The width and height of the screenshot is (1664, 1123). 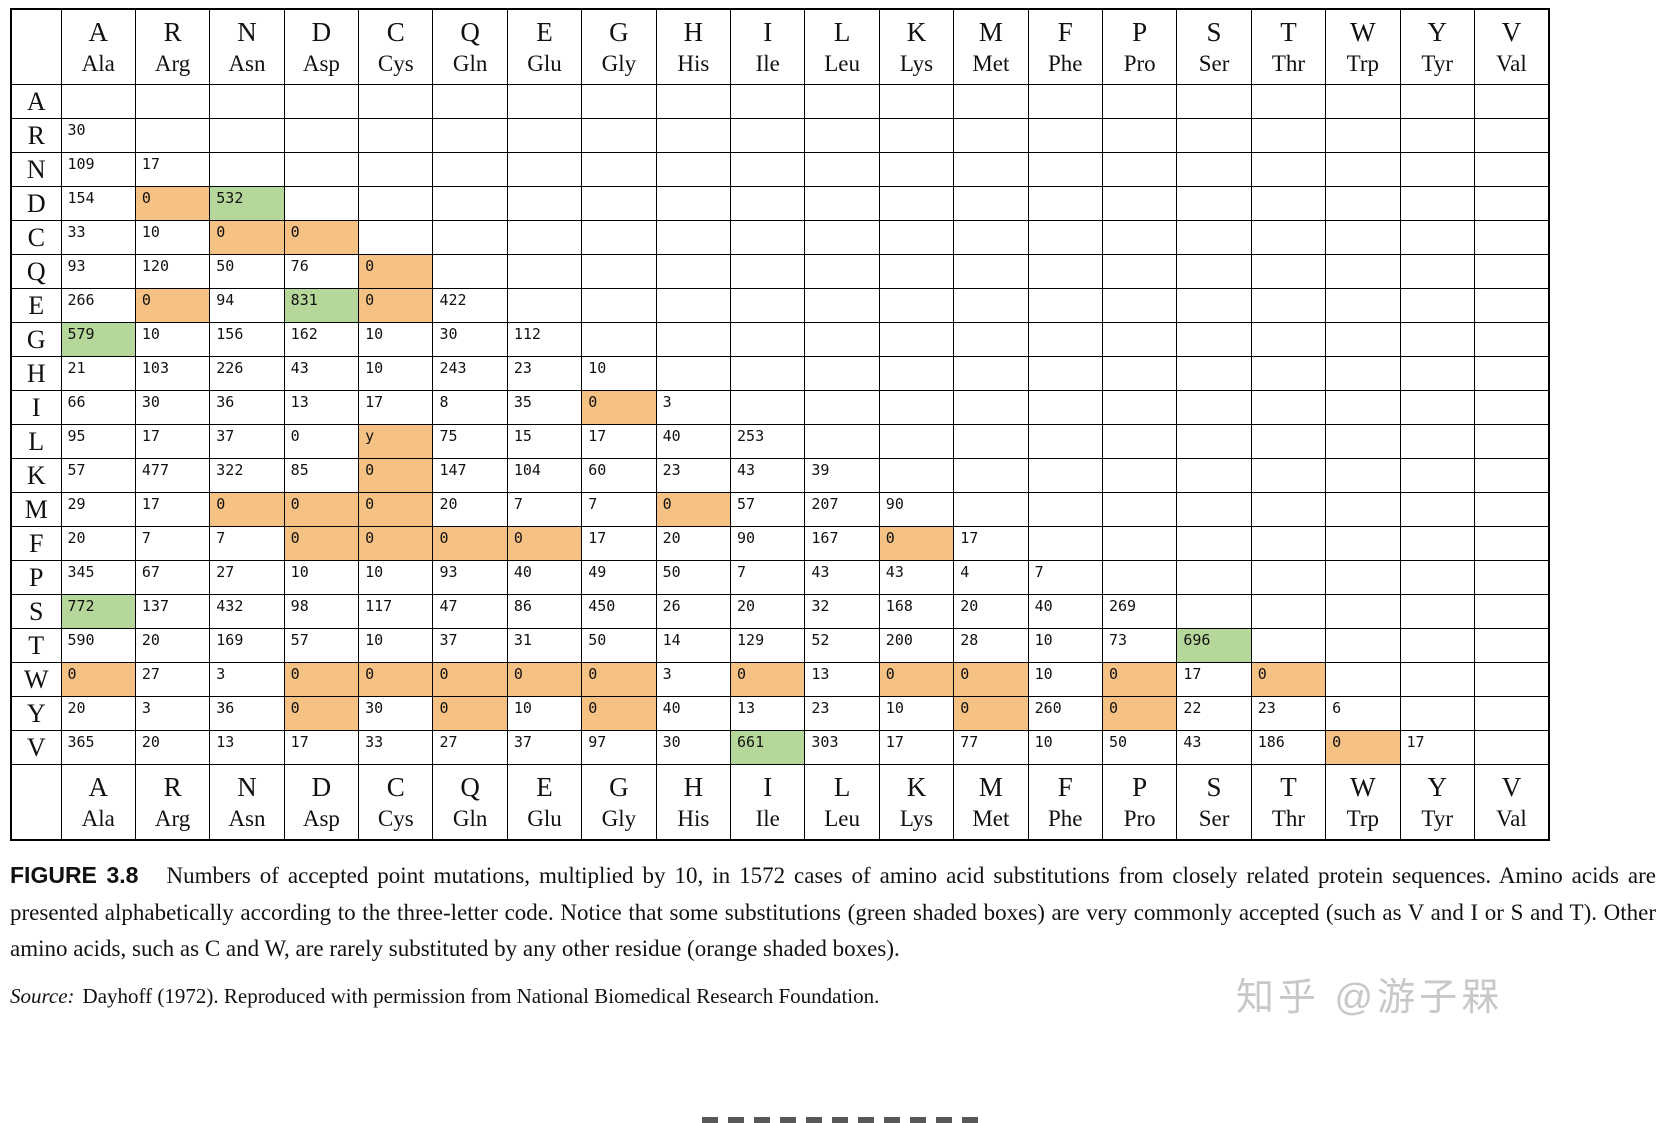 What do you see at coordinates (1214, 31) in the screenshot?
I see `aa-letter: S` at bounding box center [1214, 31].